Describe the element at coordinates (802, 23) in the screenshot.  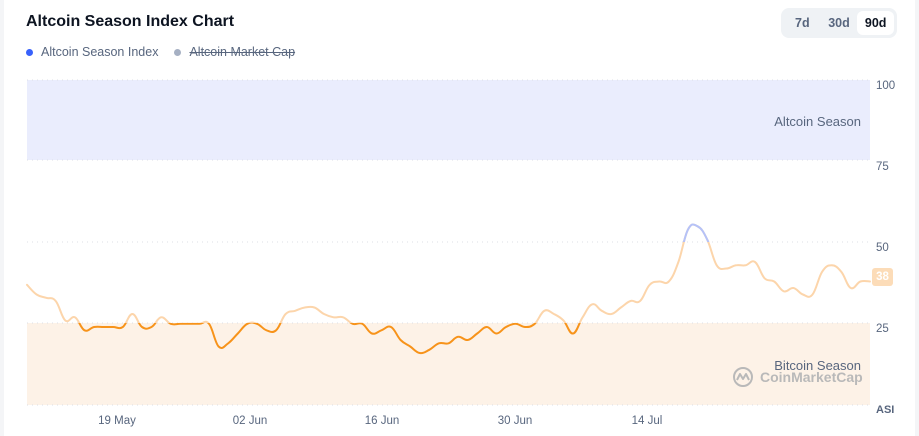
I see `range-button-7d: 7d` at that location.